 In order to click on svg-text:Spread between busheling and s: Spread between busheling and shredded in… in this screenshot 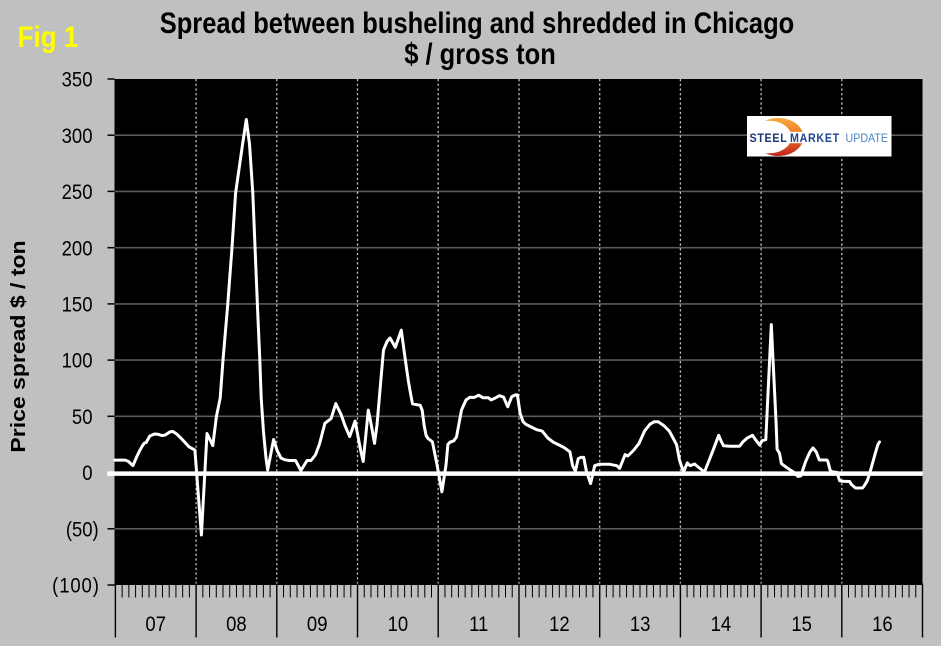, I will do `click(477, 22)`.